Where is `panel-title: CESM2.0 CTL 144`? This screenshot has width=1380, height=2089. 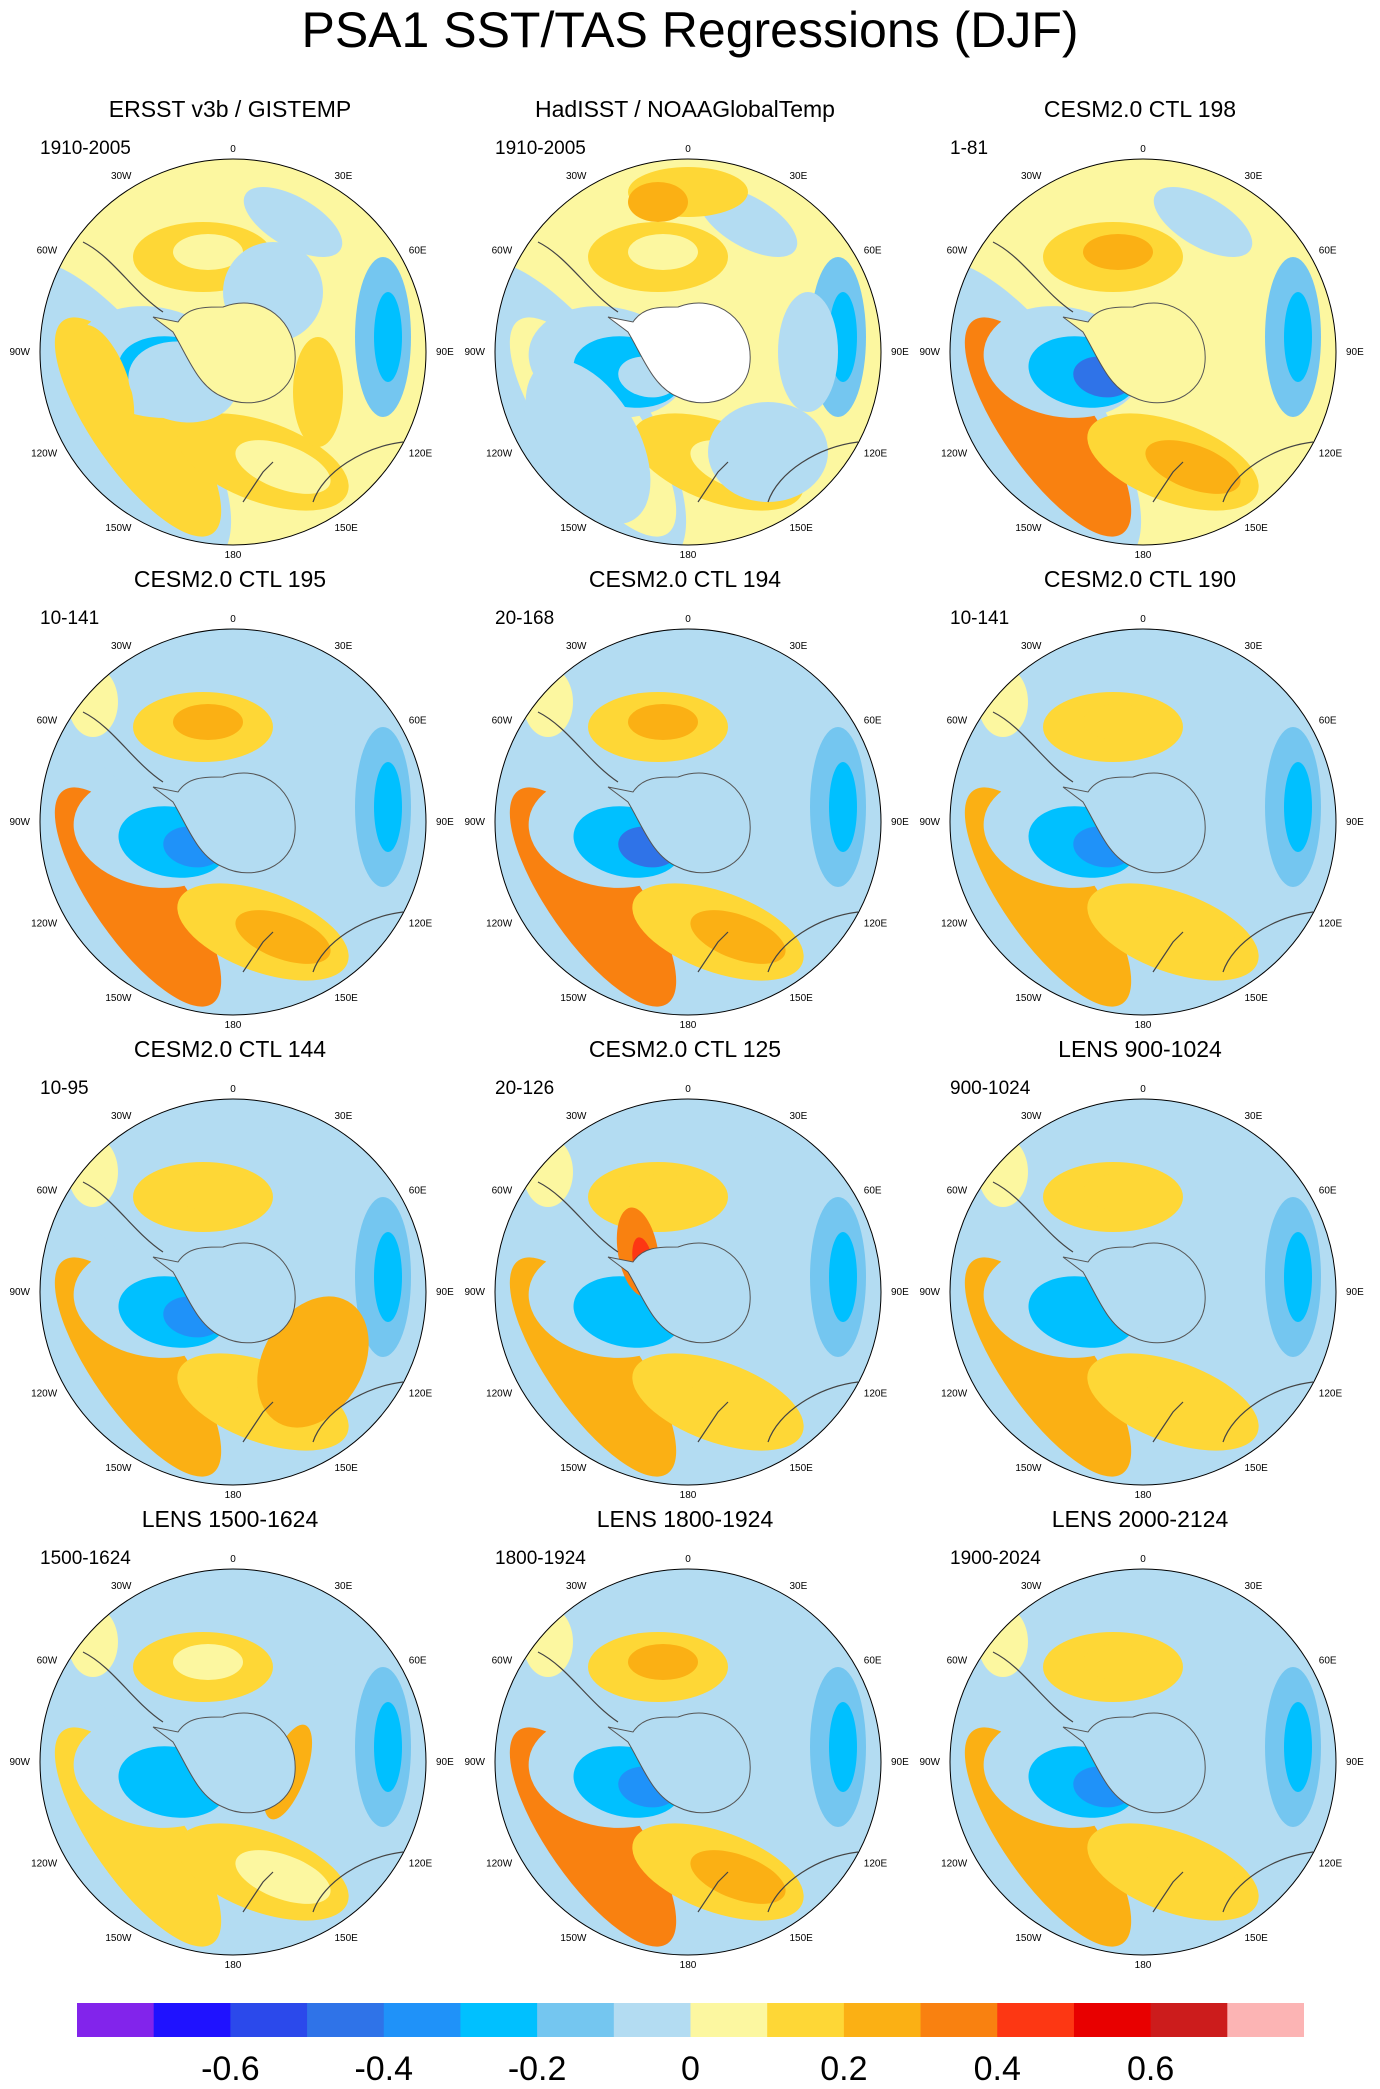 panel-title: CESM2.0 CTL 144 is located at coordinates (230, 1049).